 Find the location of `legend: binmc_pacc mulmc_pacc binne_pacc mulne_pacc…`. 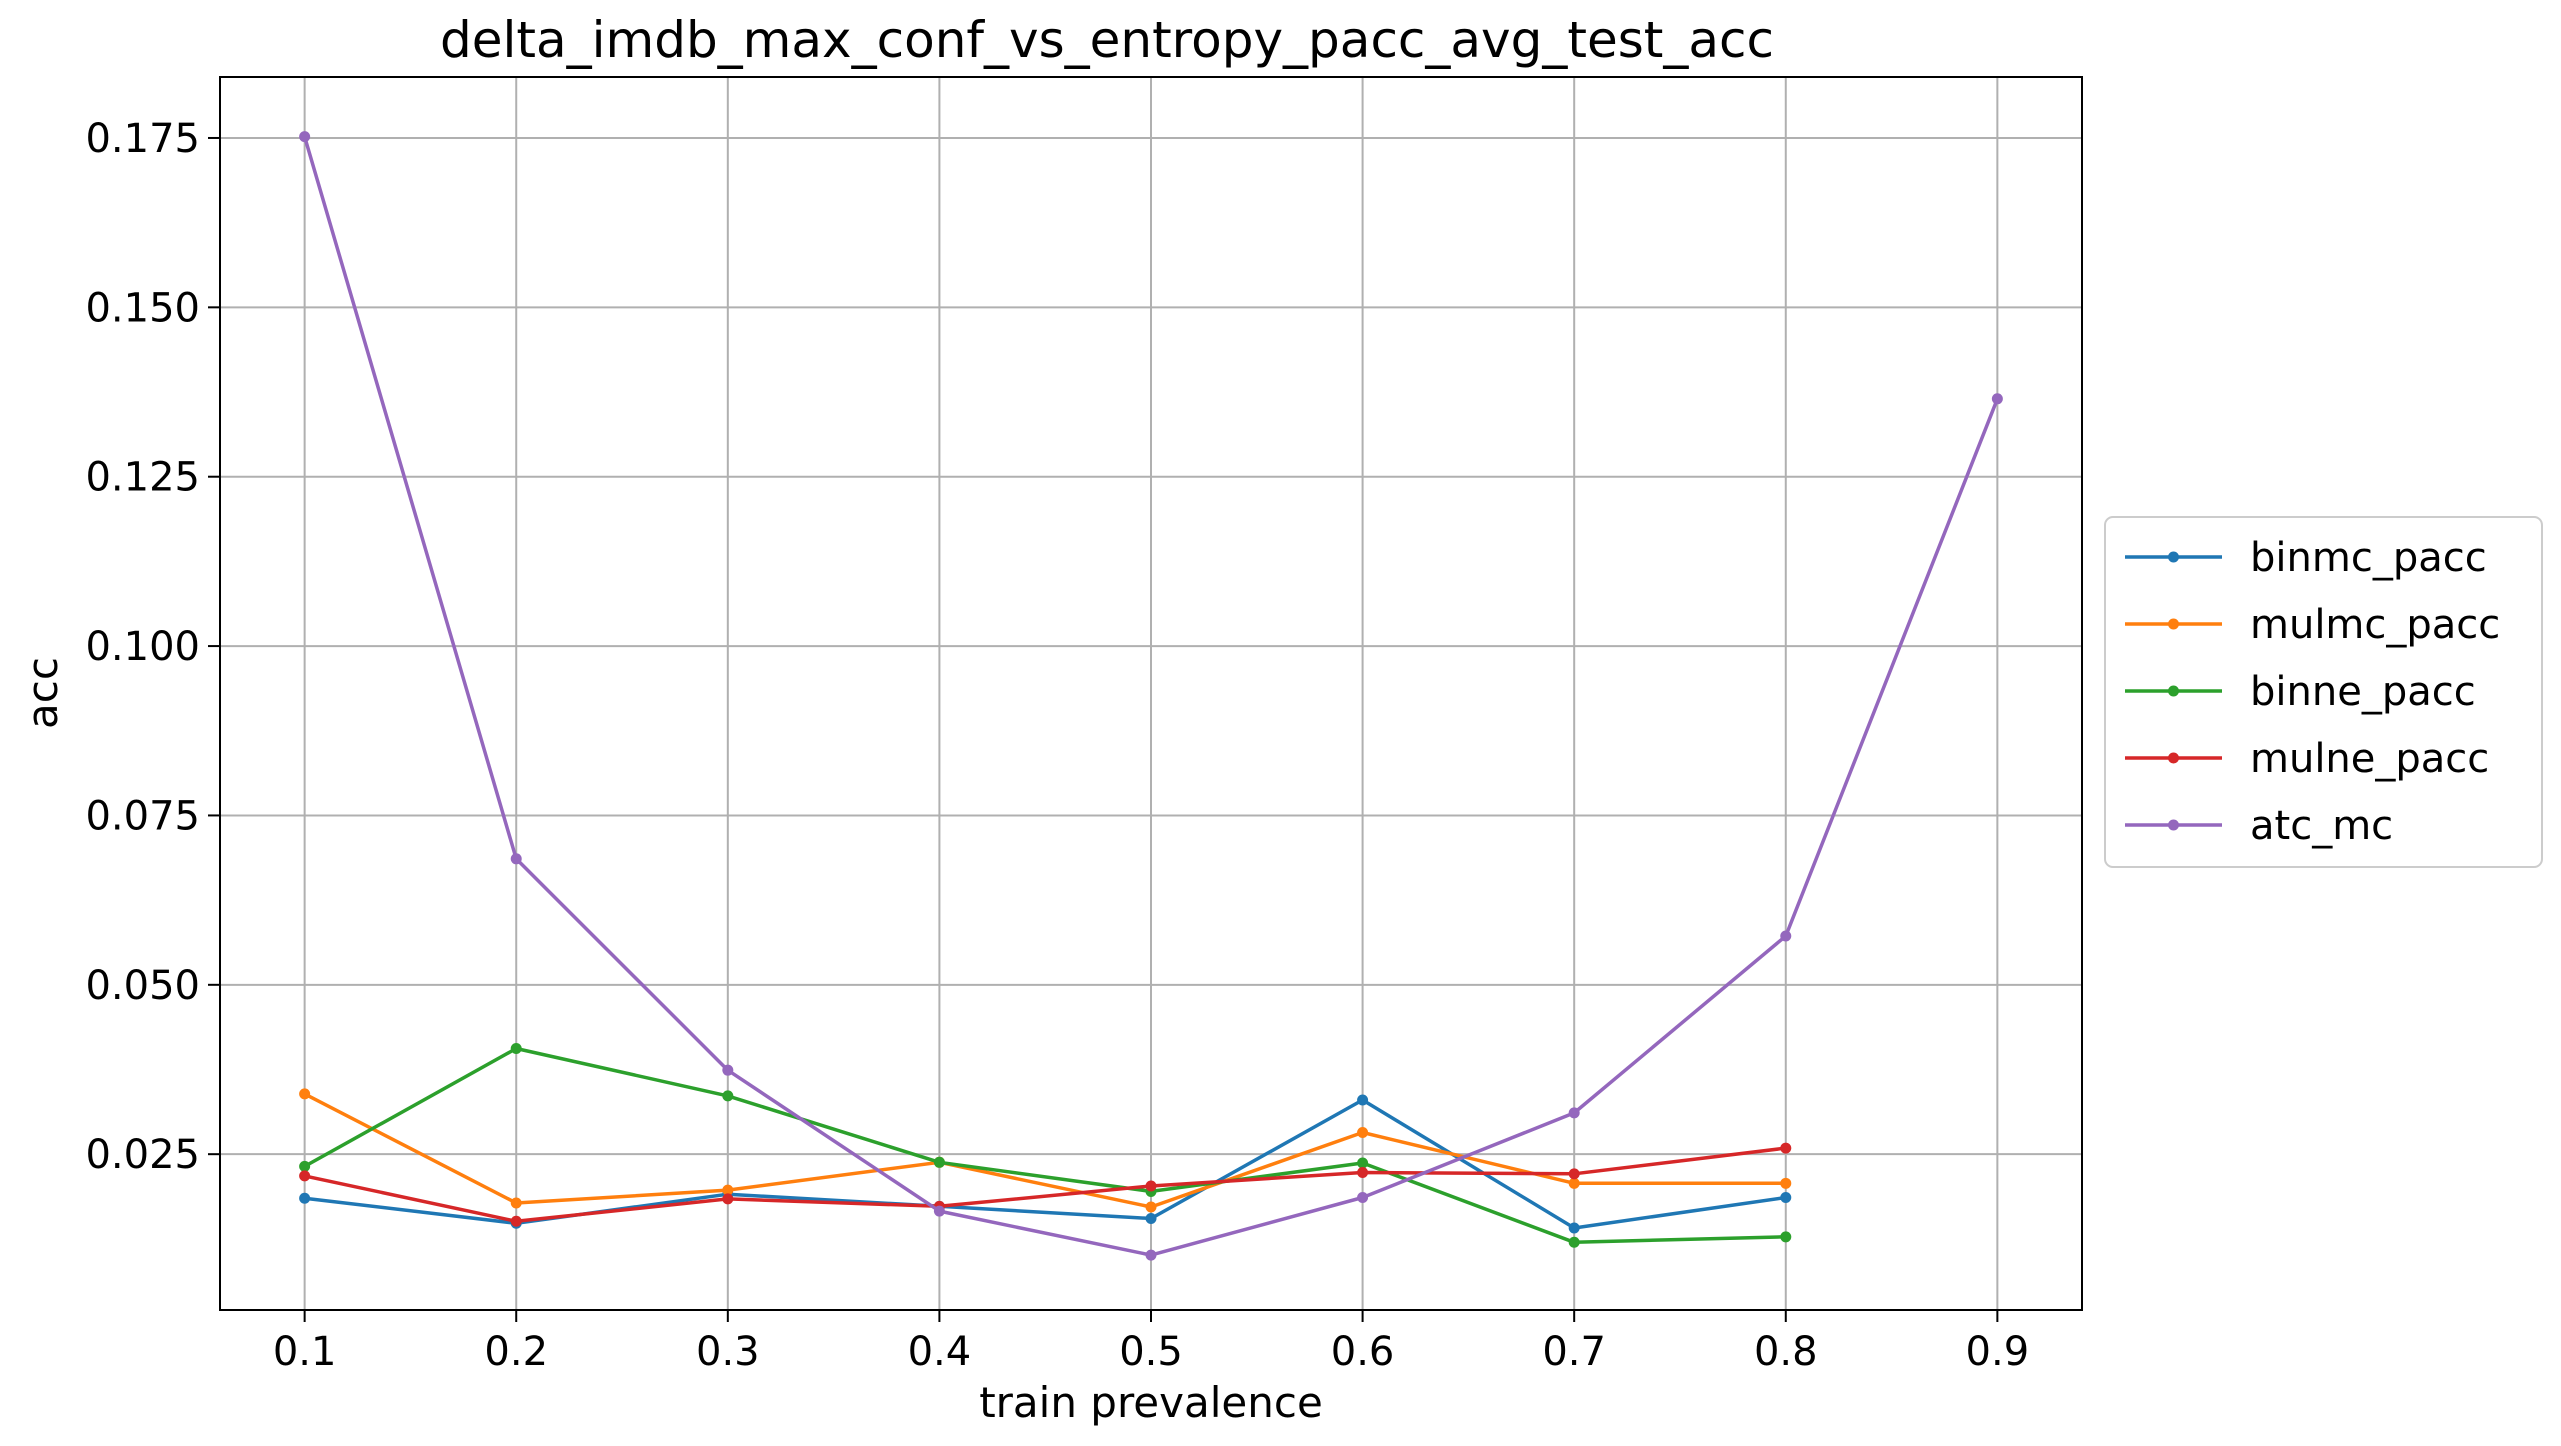

legend: binmc_pacc mulmc_pacc binne_pacc mulne_pacc… is located at coordinates (2323, 692).